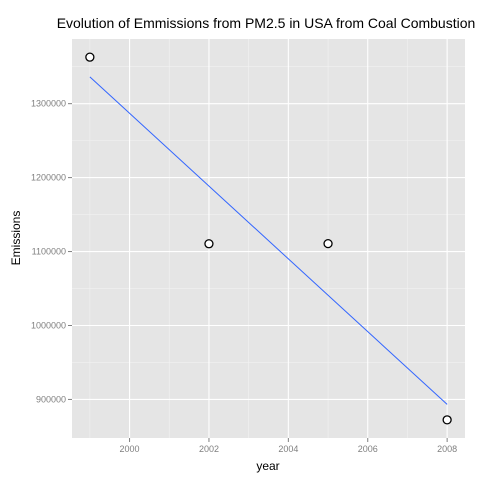 Image resolution: width=480 pixels, height=480 pixels. I want to click on x-tick-label: 2000, so click(130, 449).